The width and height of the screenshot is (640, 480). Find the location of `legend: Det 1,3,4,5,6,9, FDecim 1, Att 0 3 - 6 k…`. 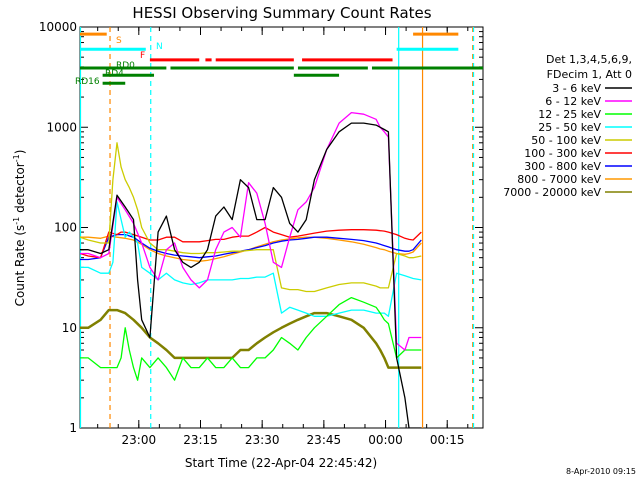

legend: Det 1,3,4,5,6,9, FDecim 1, Att 0 3 - 6 k… is located at coordinates (567, 126).